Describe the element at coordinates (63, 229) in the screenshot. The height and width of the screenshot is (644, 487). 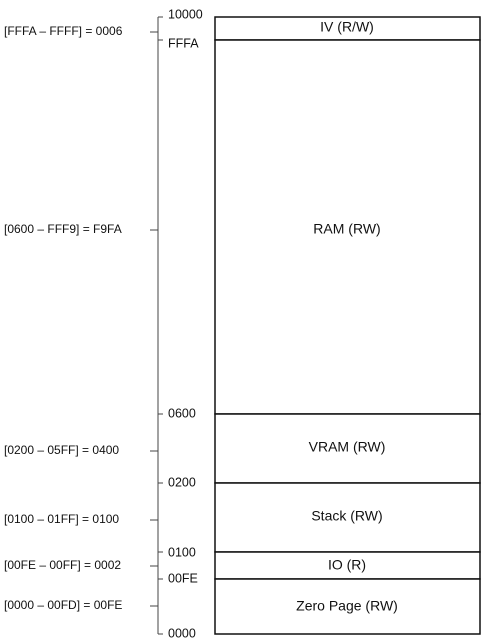
I see `range-label-ram: [0600 – FFF9] = F9FA` at that location.